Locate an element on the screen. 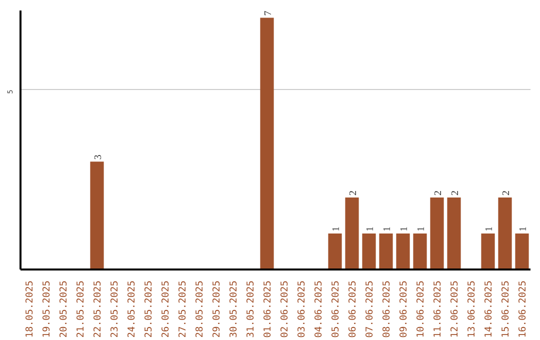  x-tick-label: 12.06.2025 is located at coordinates (455, 309).